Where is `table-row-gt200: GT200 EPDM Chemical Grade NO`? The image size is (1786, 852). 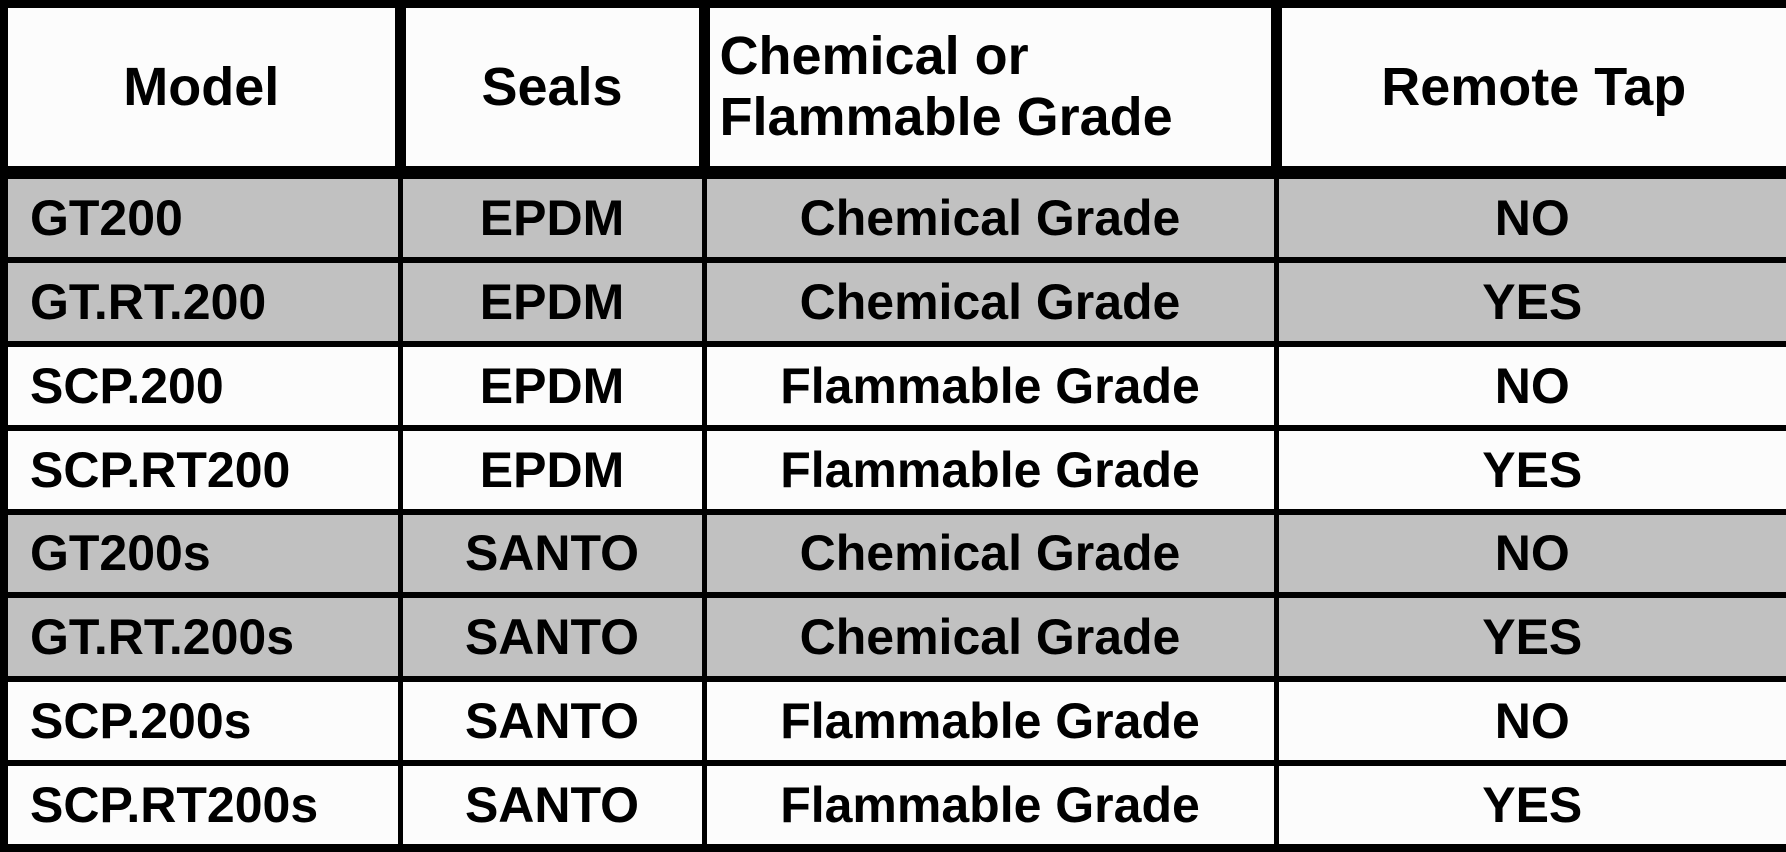
table-row-gt200: GT200 EPDM Chemical Grade NO is located at coordinates (895, 216).